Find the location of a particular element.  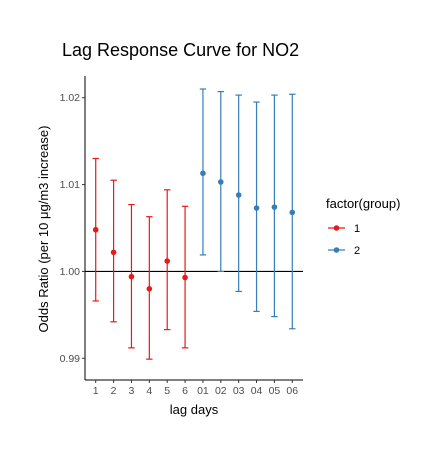

x-axis-label: lag days is located at coordinates (194, 409).